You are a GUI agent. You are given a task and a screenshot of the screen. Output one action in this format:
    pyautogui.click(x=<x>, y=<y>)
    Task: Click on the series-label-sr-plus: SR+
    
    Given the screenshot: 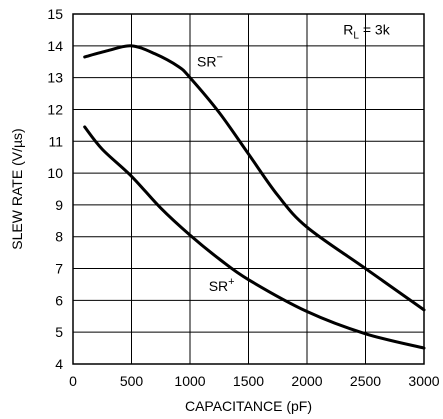 What is the action you would take?
    pyautogui.click(x=222, y=285)
    